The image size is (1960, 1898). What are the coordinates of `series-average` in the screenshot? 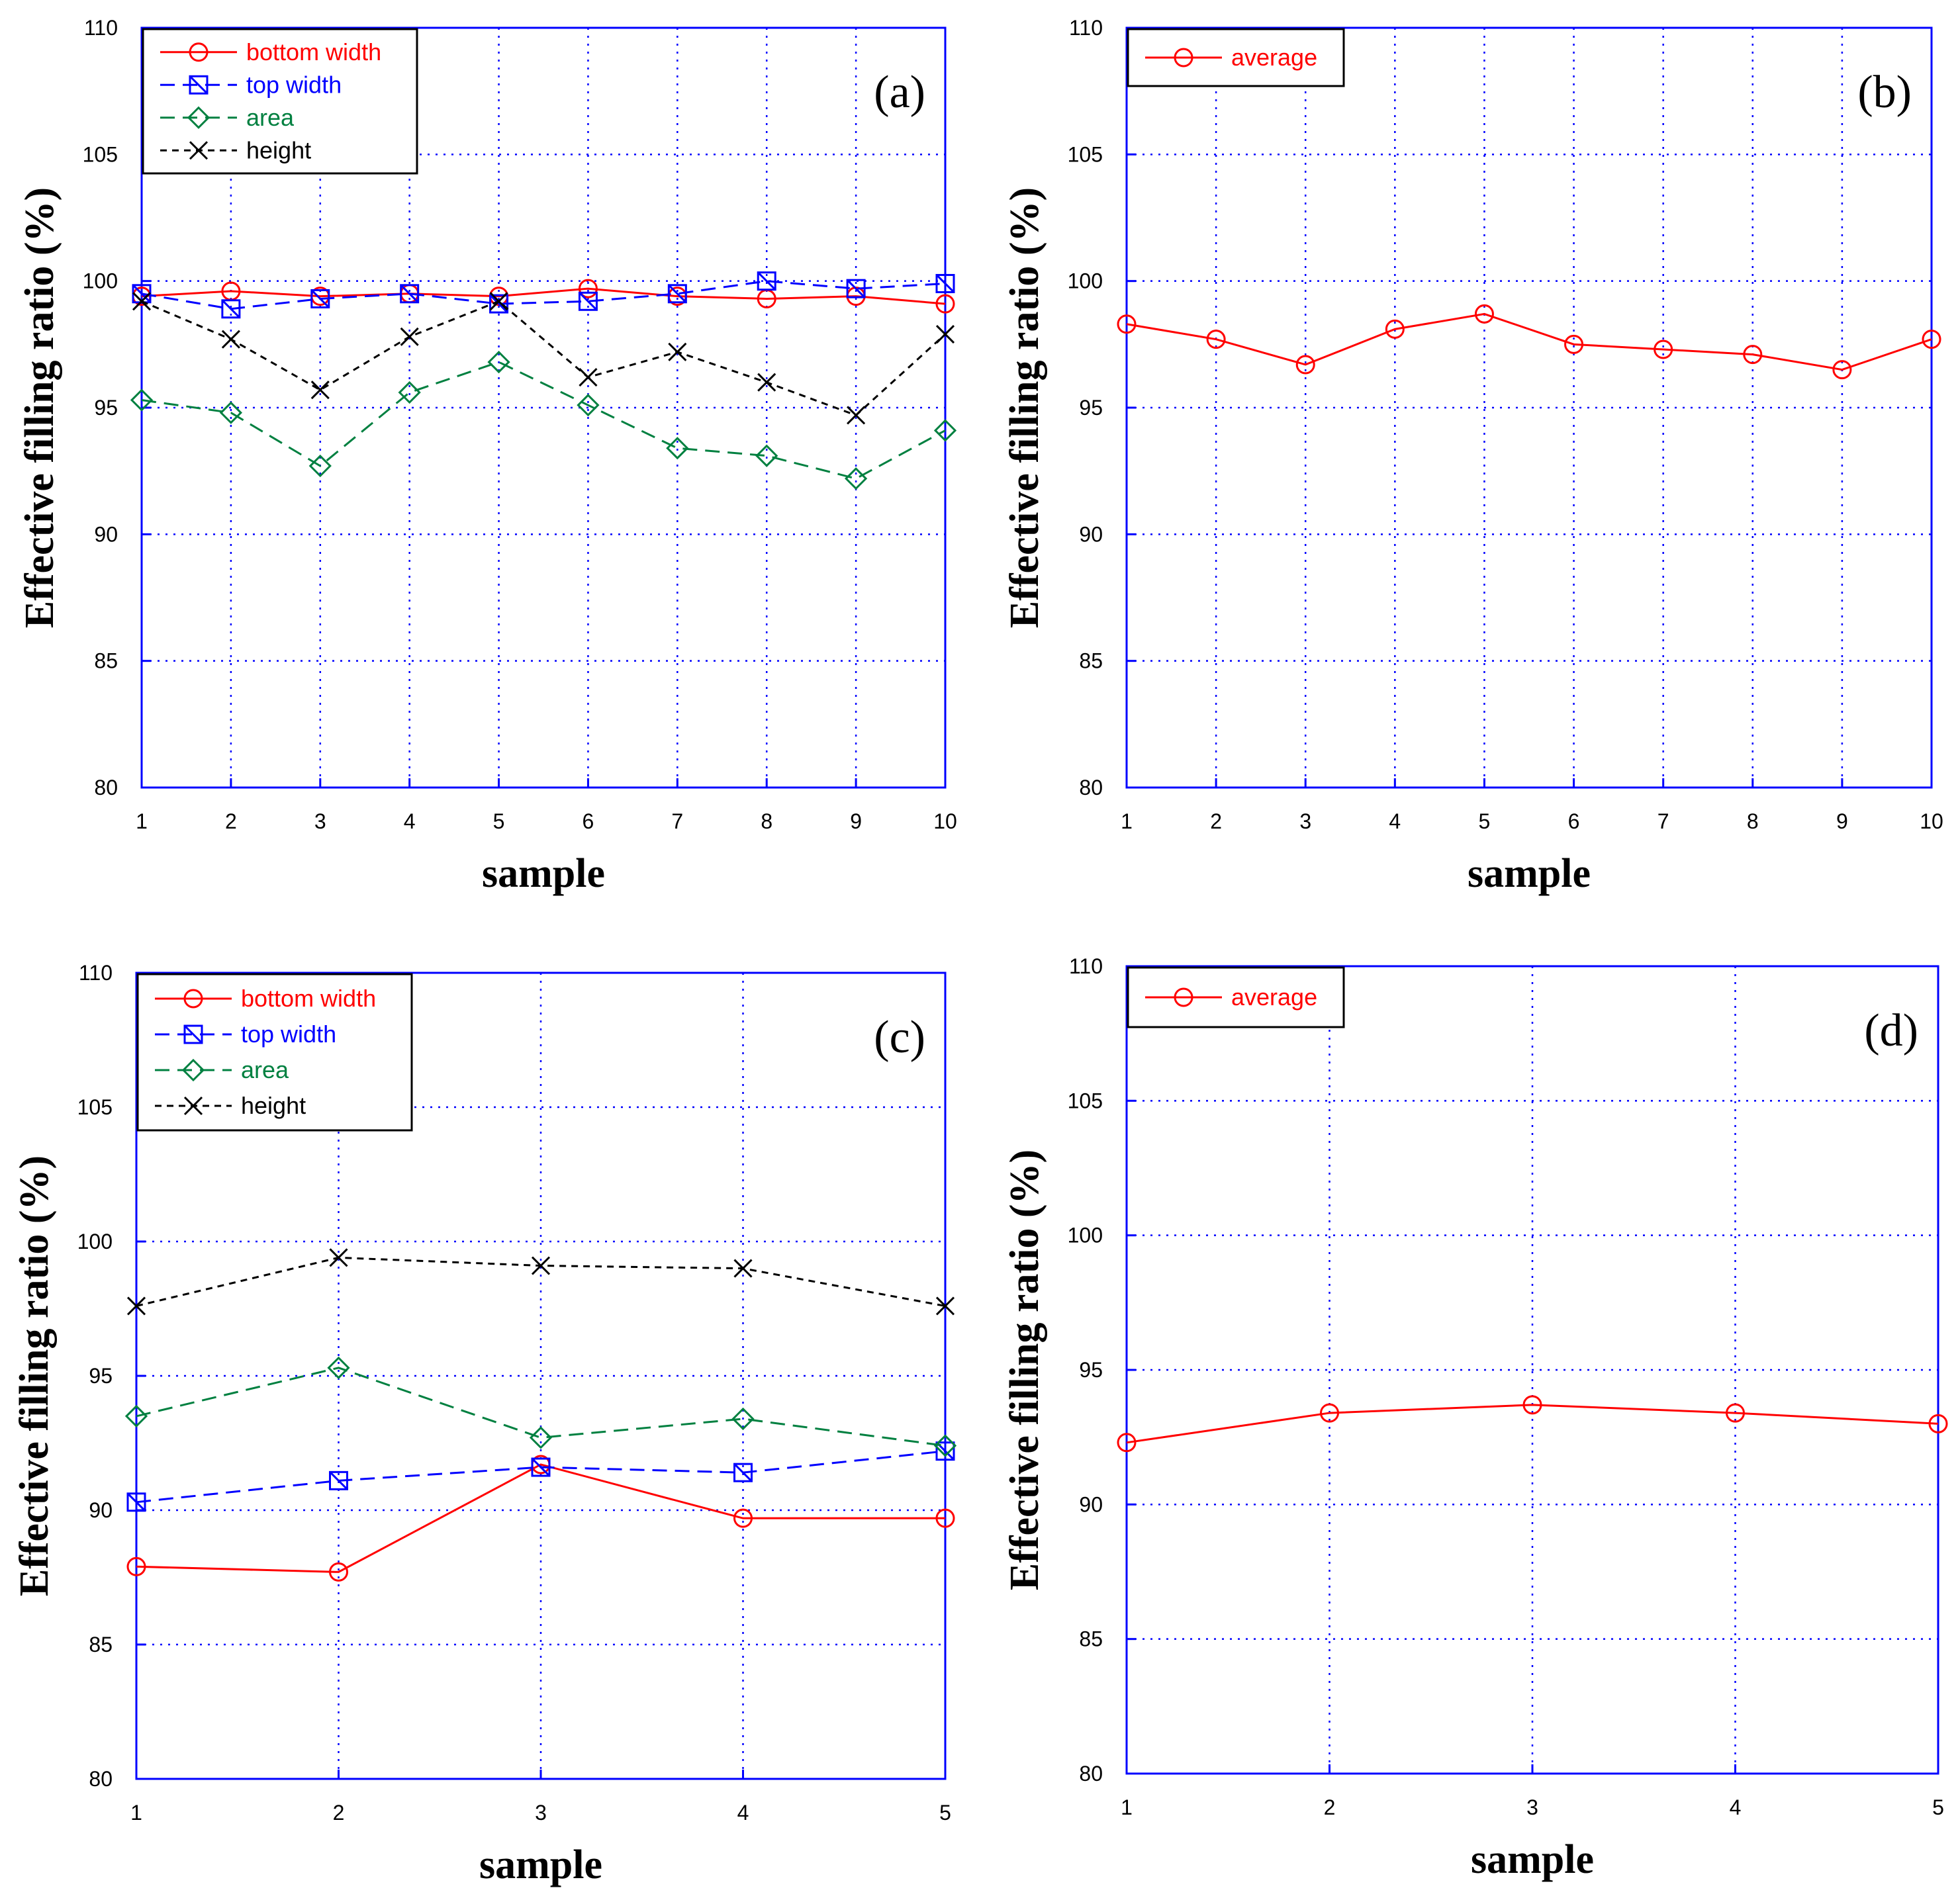 It's located at (1529, 342).